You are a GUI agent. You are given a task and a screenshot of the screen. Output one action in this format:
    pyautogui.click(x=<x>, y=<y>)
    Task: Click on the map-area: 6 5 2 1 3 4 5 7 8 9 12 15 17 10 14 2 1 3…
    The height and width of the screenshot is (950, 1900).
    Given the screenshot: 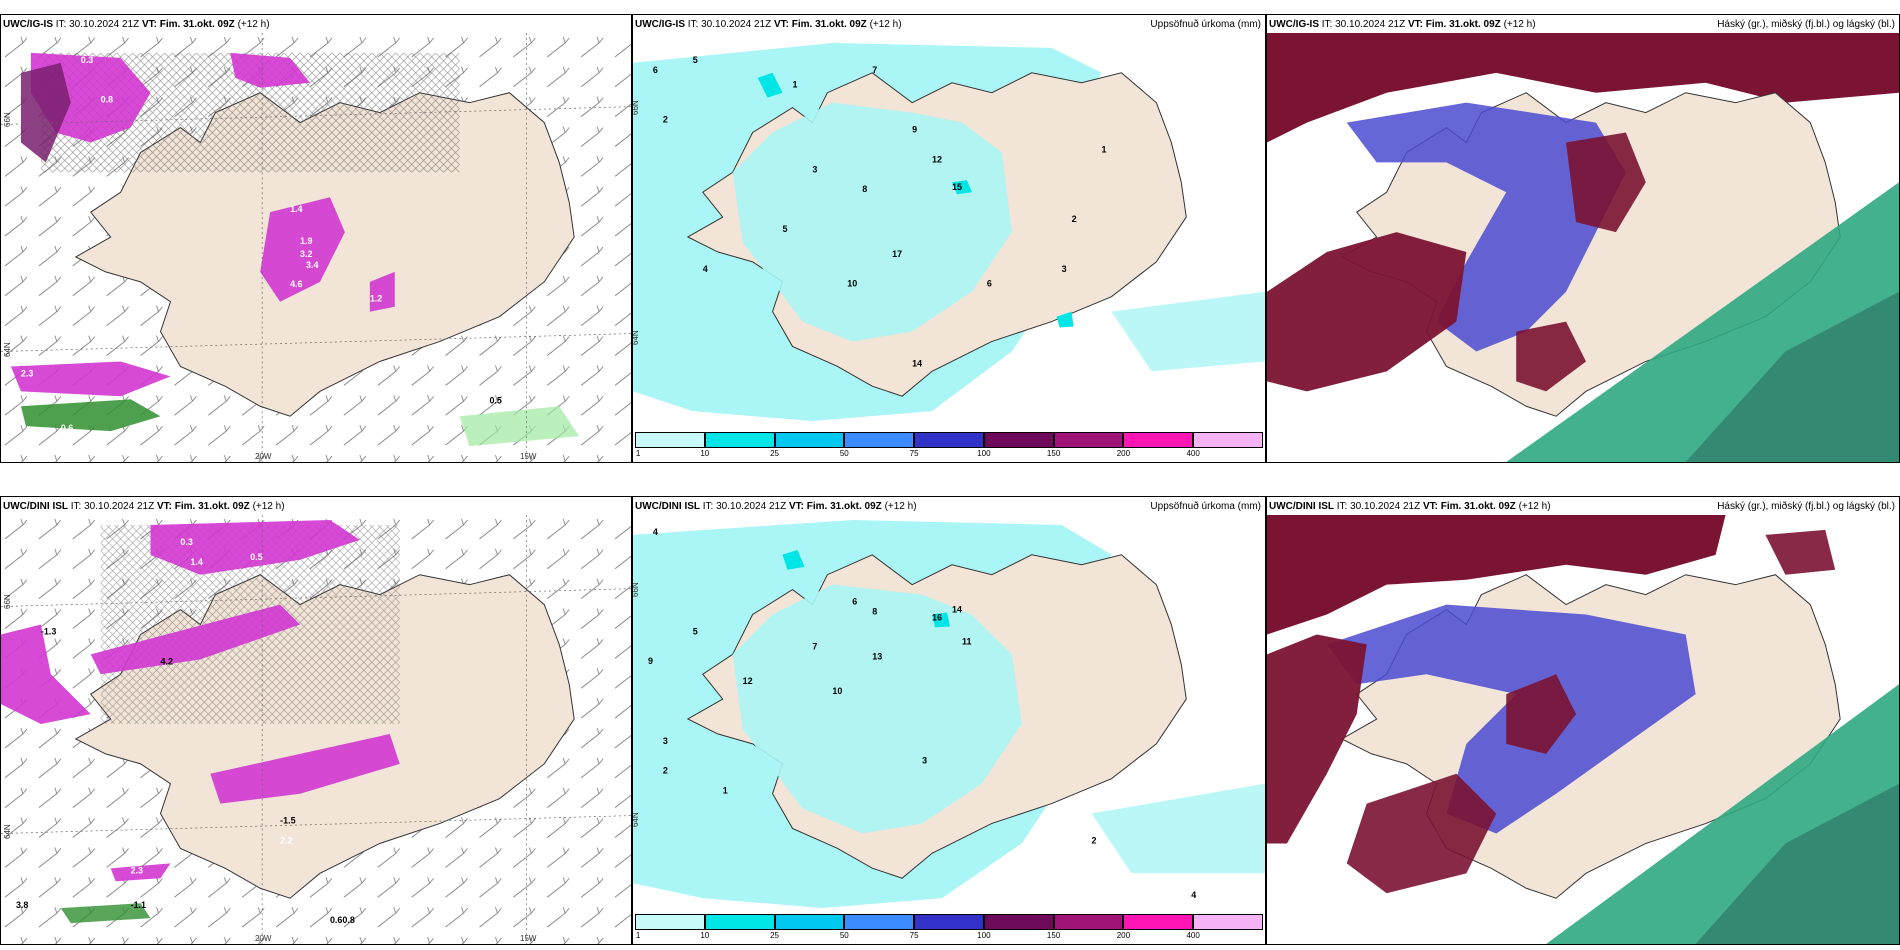 What is the action you would take?
    pyautogui.click(x=949, y=232)
    